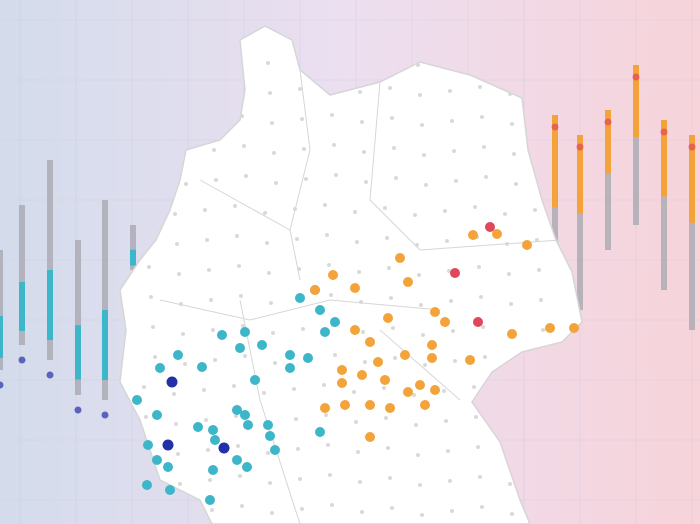 The height and width of the screenshot is (524, 700). What do you see at coordinates (172, 382) in the screenshot?
I see `dark-blue-point` at bounding box center [172, 382].